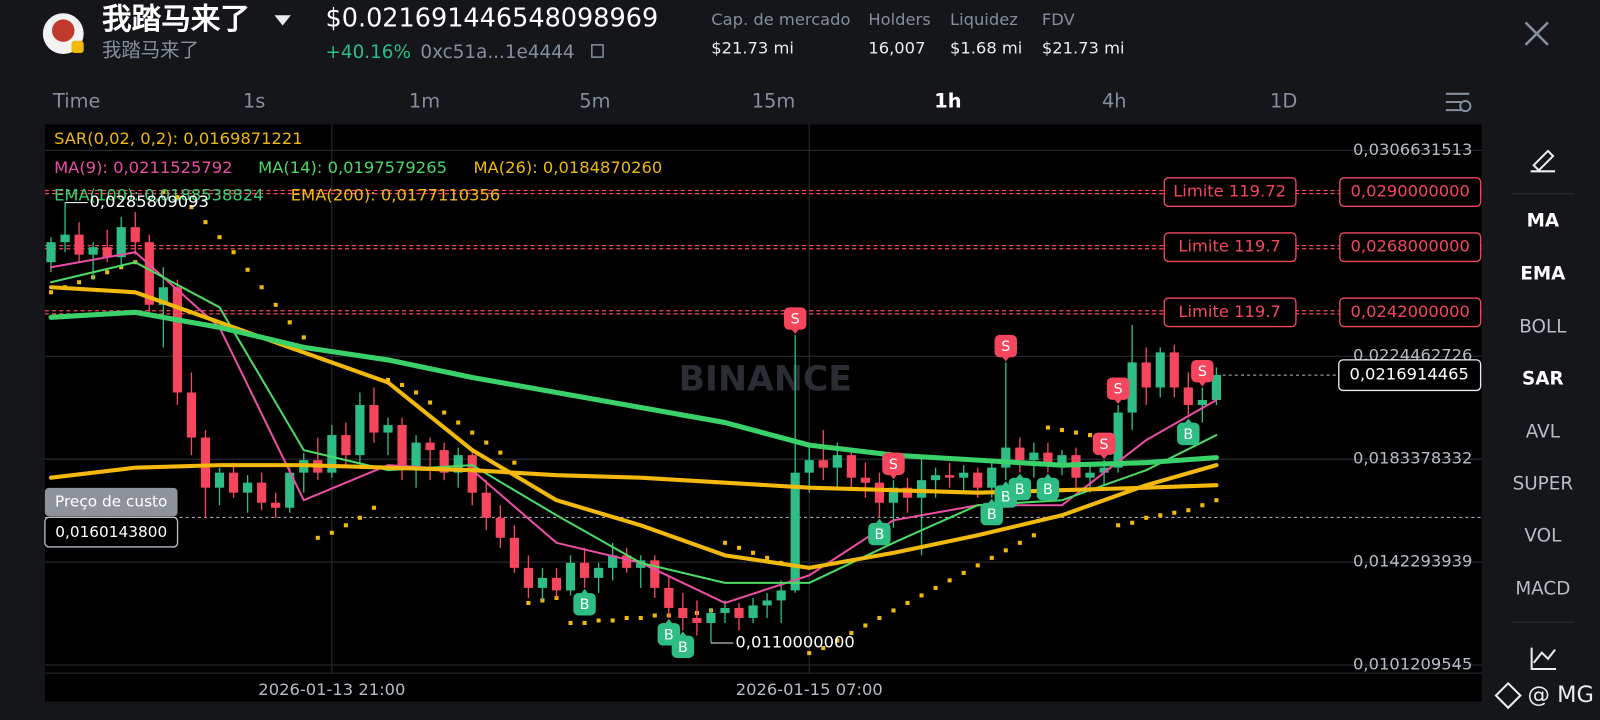  Describe the element at coordinates (809, 689) in the screenshot. I see `x-tick-label: 2026-01-15 07:00` at that location.